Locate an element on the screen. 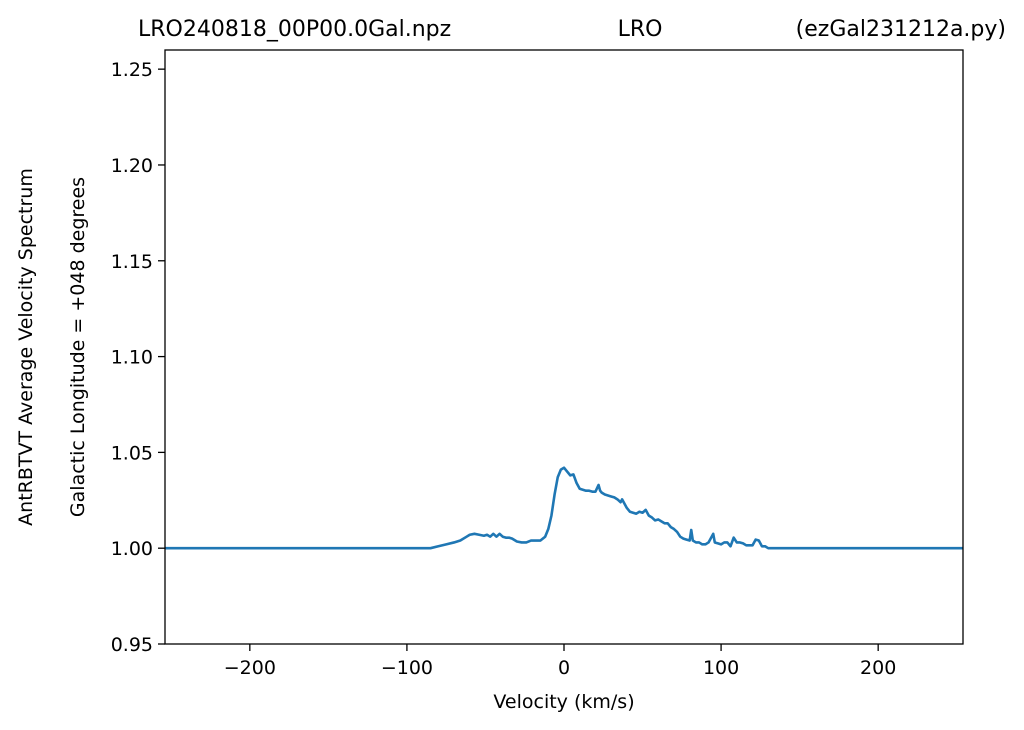  y-axis-label-line2: Galactic Longitude = +048 degrees is located at coordinates (78, 347).